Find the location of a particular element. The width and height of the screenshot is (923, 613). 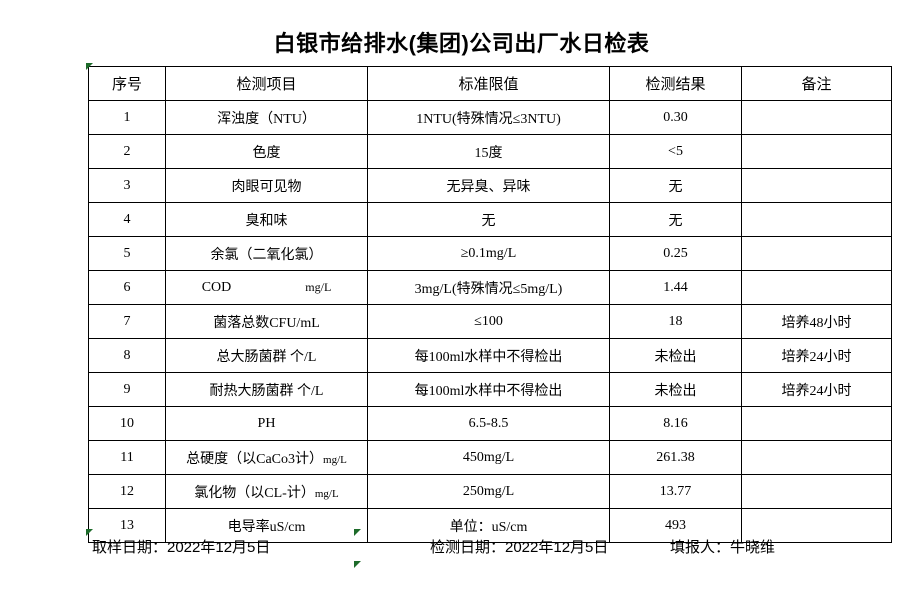

cell-no: 11 is located at coordinates (127, 457).